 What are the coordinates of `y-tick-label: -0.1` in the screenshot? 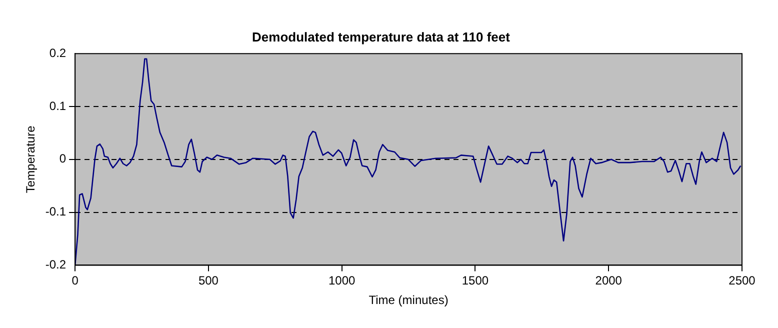 It's located at (55, 211).